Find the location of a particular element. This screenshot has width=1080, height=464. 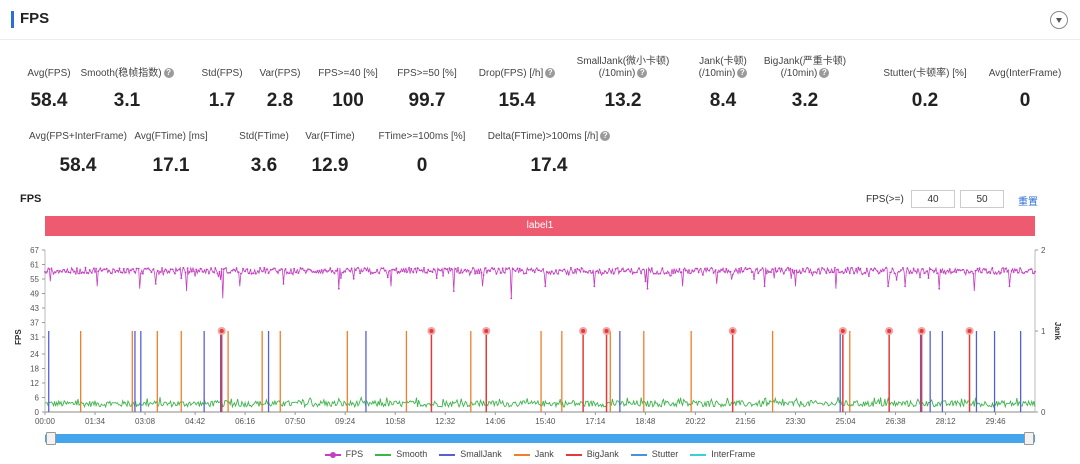

legend-label: Smooth is located at coordinates (412, 454).